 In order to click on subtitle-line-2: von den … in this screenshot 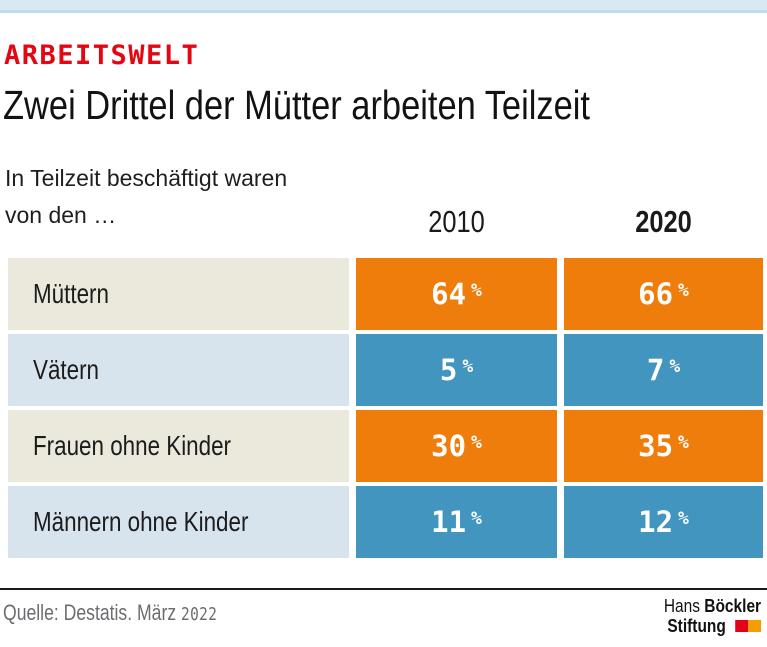, I will do `click(61, 215)`.